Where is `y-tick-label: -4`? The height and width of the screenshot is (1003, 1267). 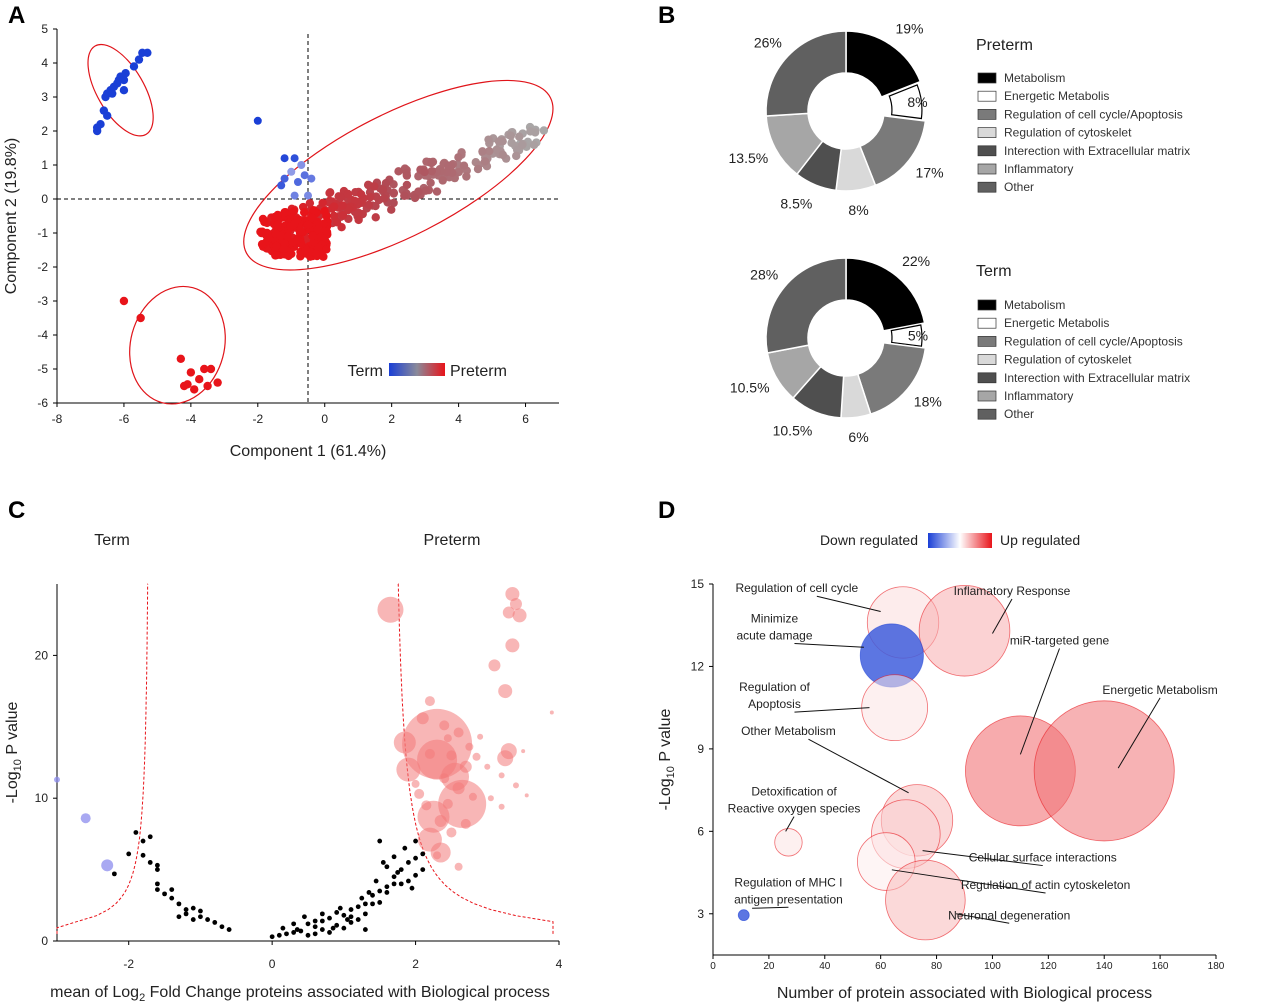 y-tick-label: -4 is located at coordinates (42, 335).